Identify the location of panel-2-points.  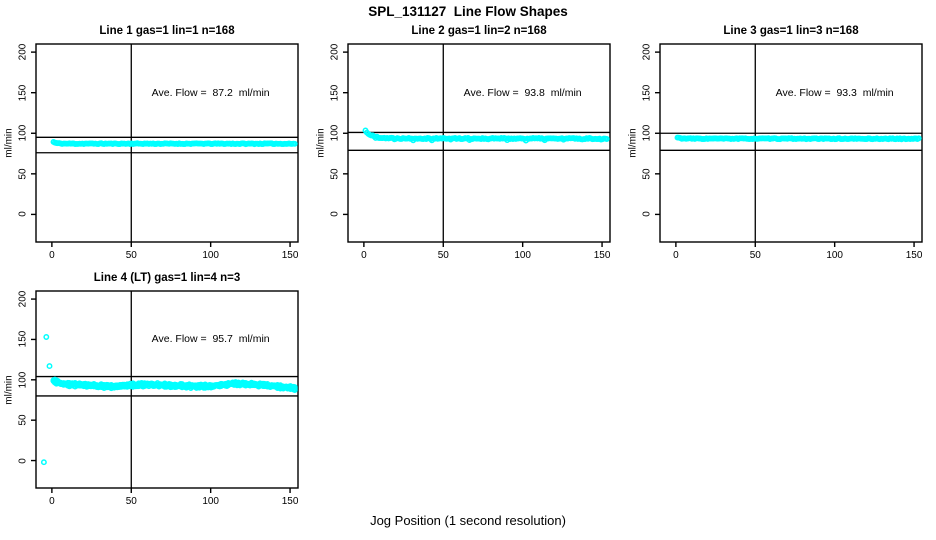
(486, 135).